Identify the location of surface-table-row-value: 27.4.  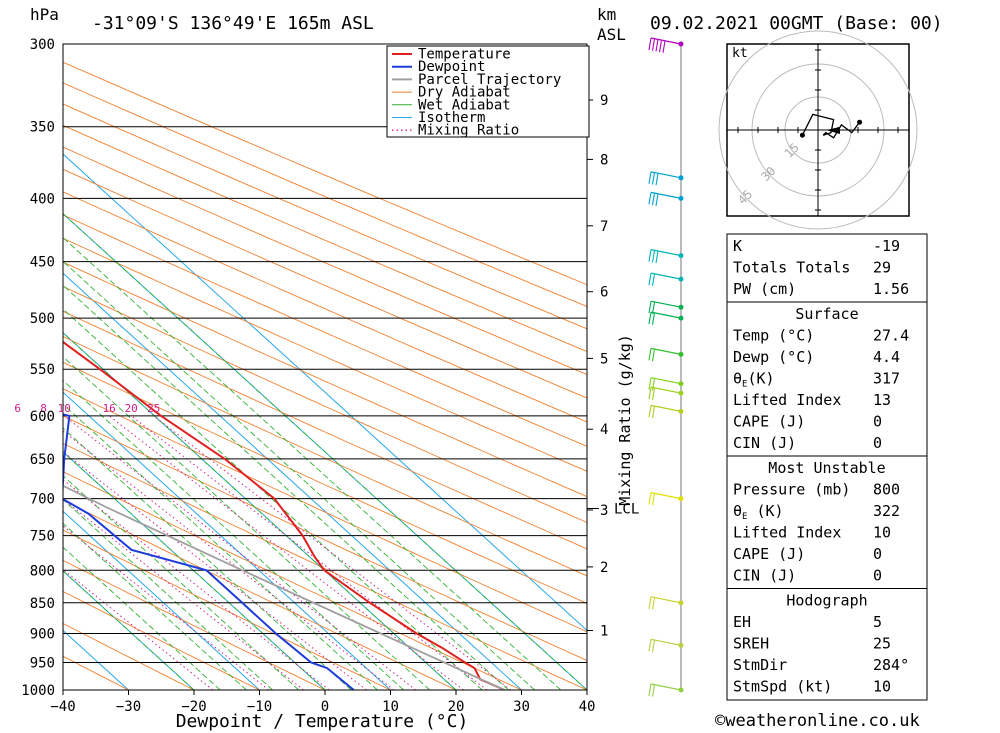
(891, 336).